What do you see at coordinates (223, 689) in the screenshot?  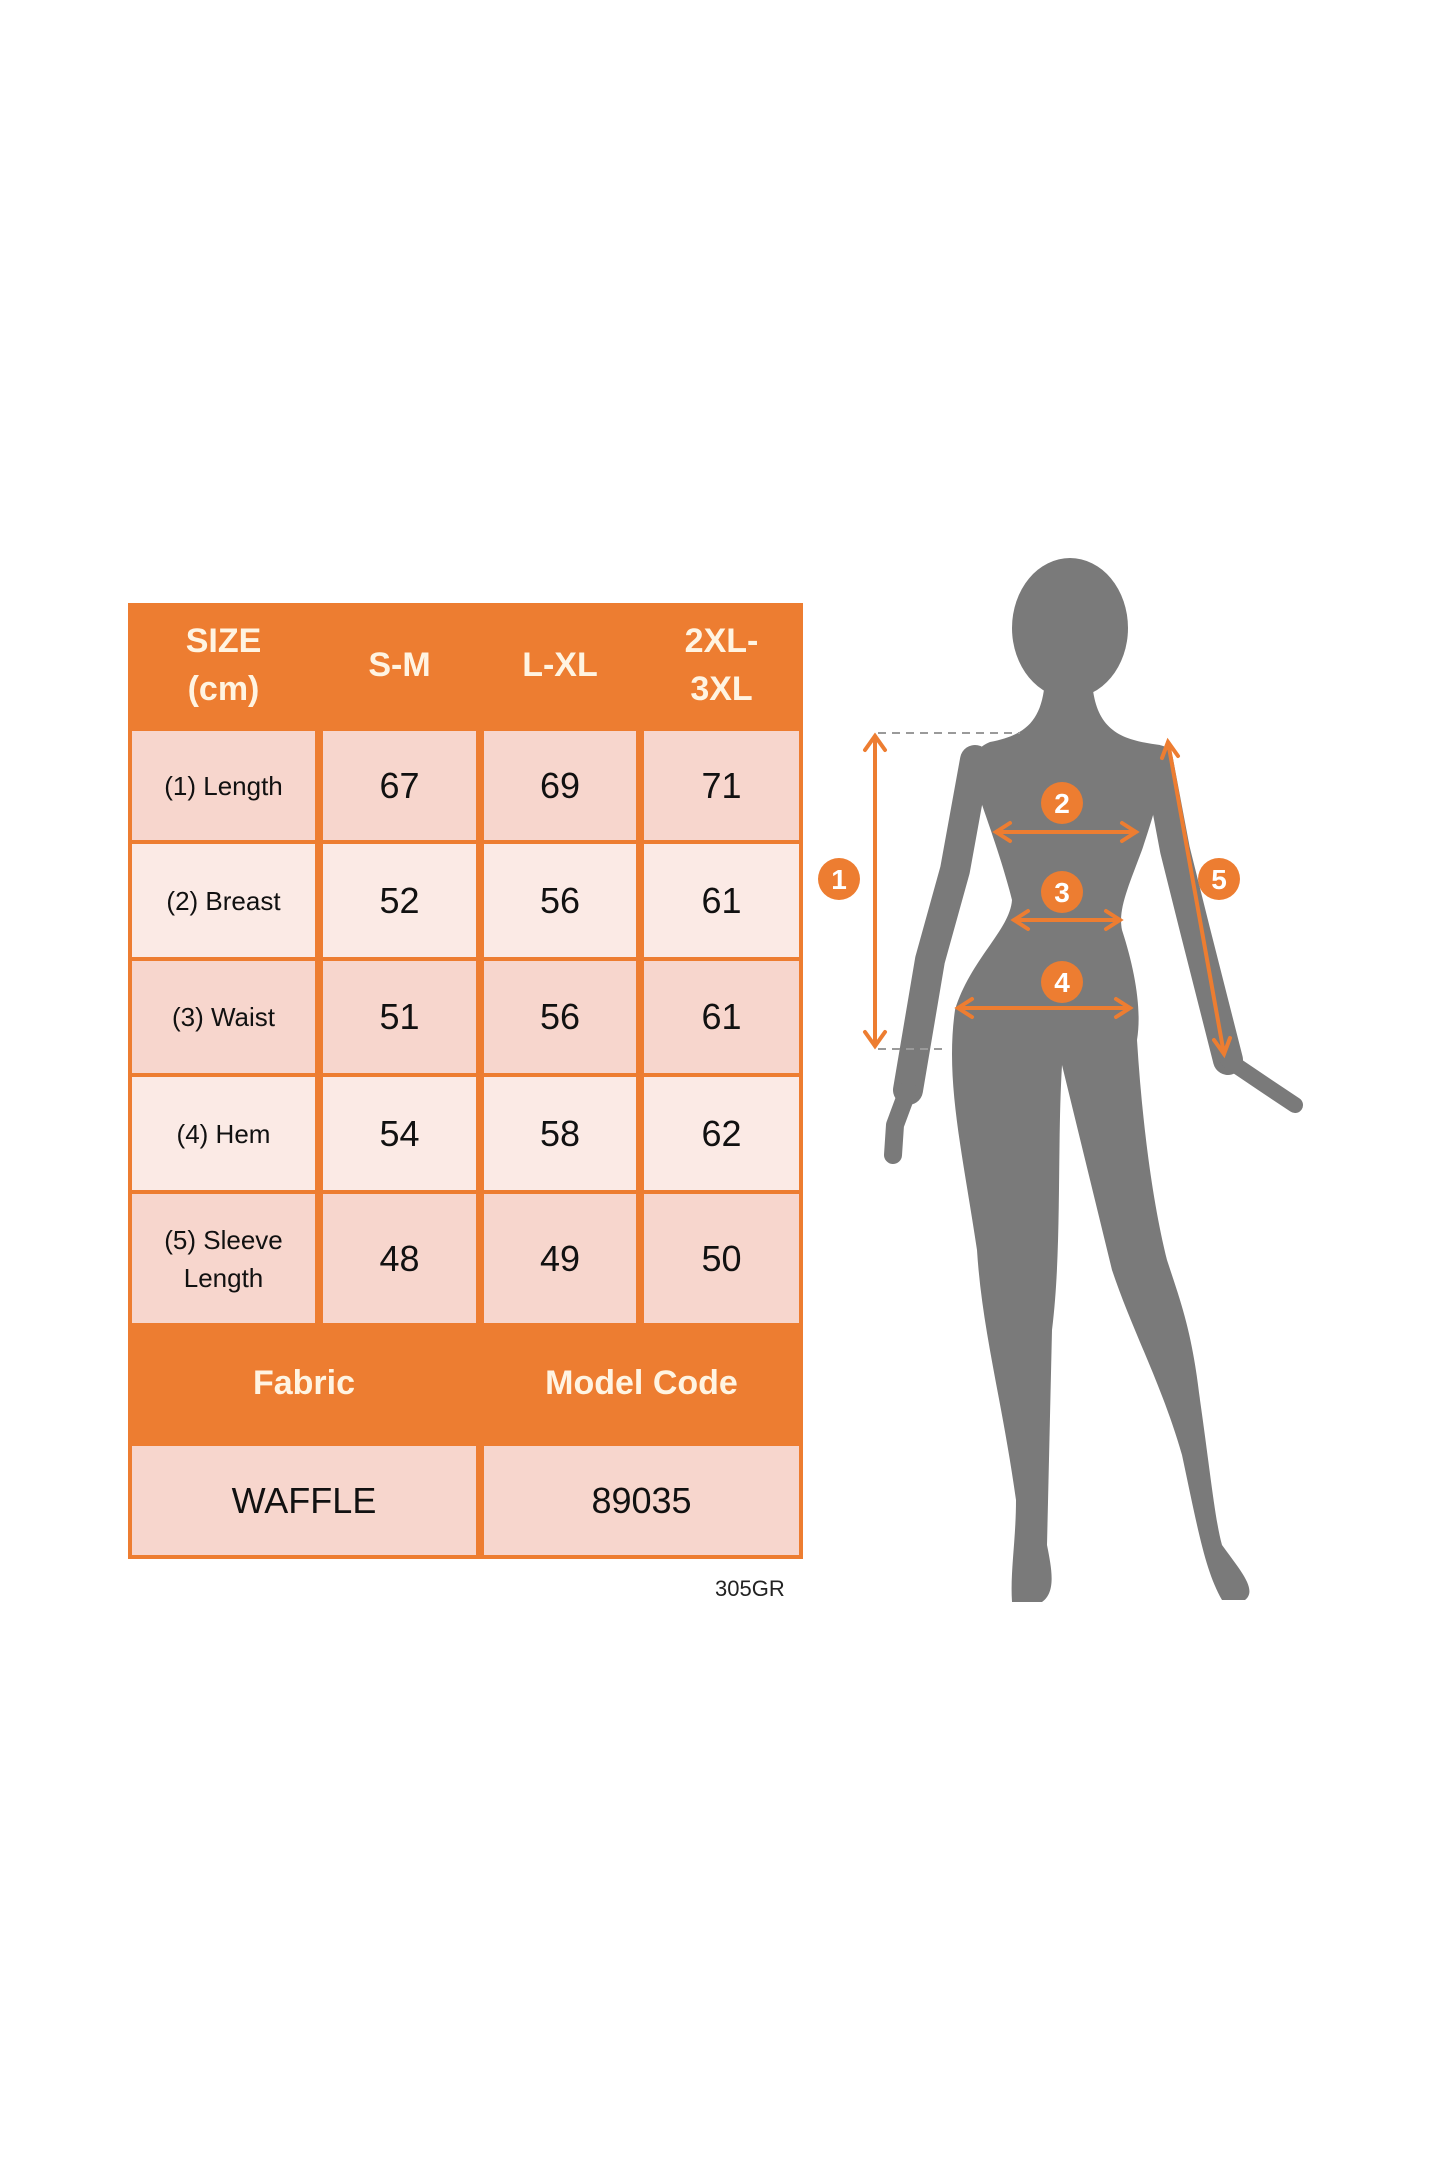 I see `header-text: (cm)` at bounding box center [223, 689].